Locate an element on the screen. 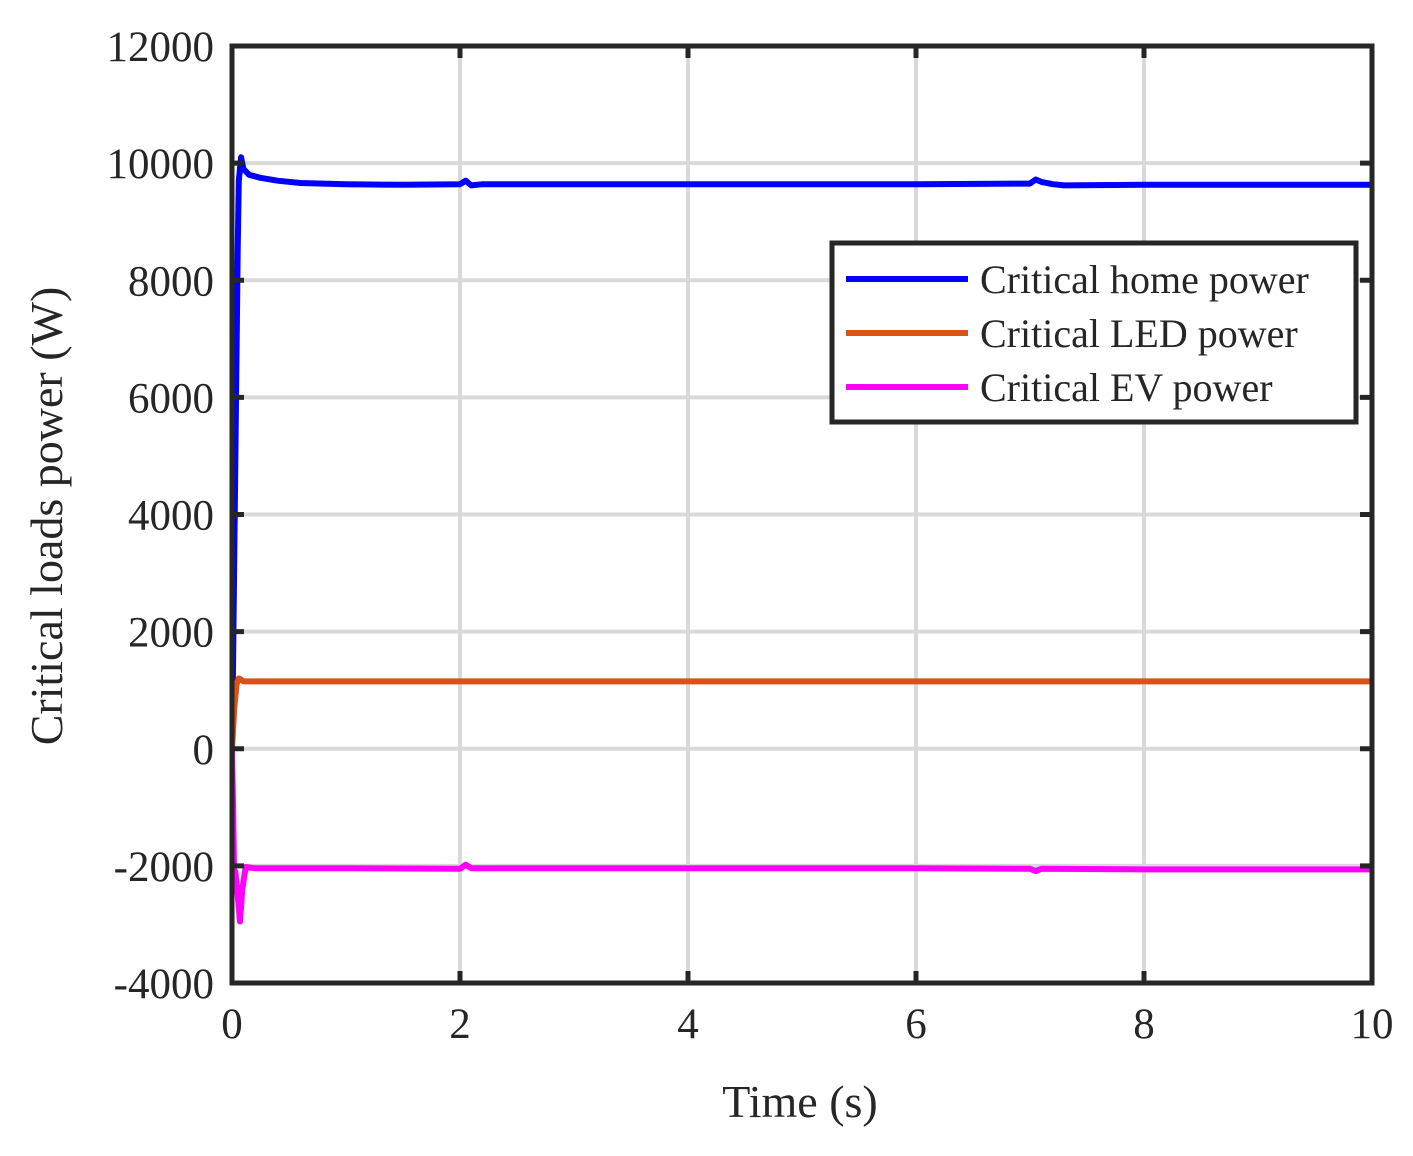  y-tick-label: -2000 is located at coordinates (164, 867).